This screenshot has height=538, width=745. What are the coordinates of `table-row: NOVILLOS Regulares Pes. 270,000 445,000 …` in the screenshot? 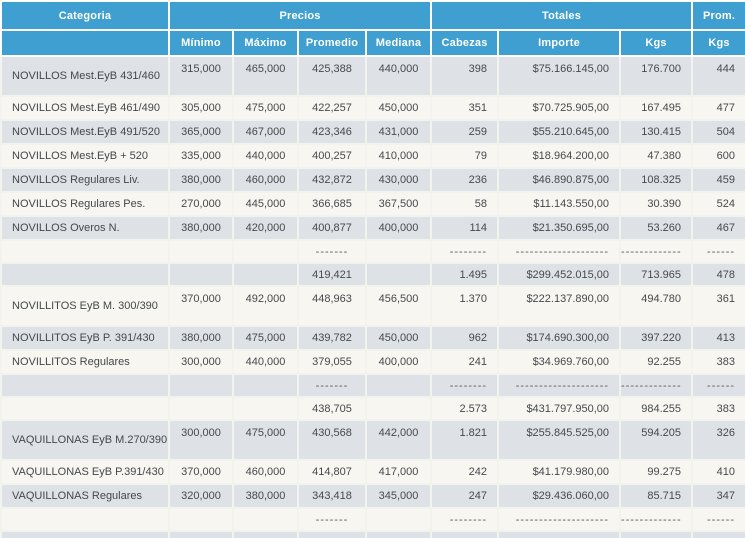 It's located at (372, 204).